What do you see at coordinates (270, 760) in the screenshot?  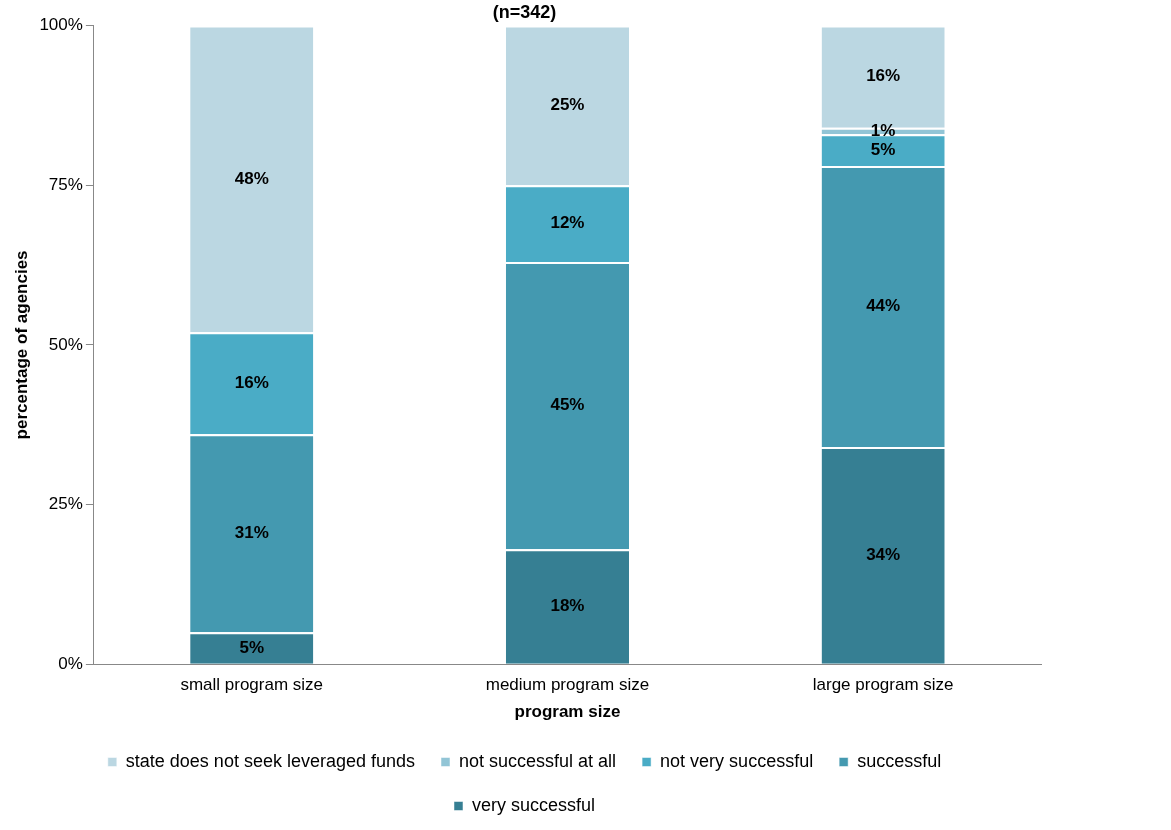 I see `legend-label: state does not seek leveraged funds` at bounding box center [270, 760].